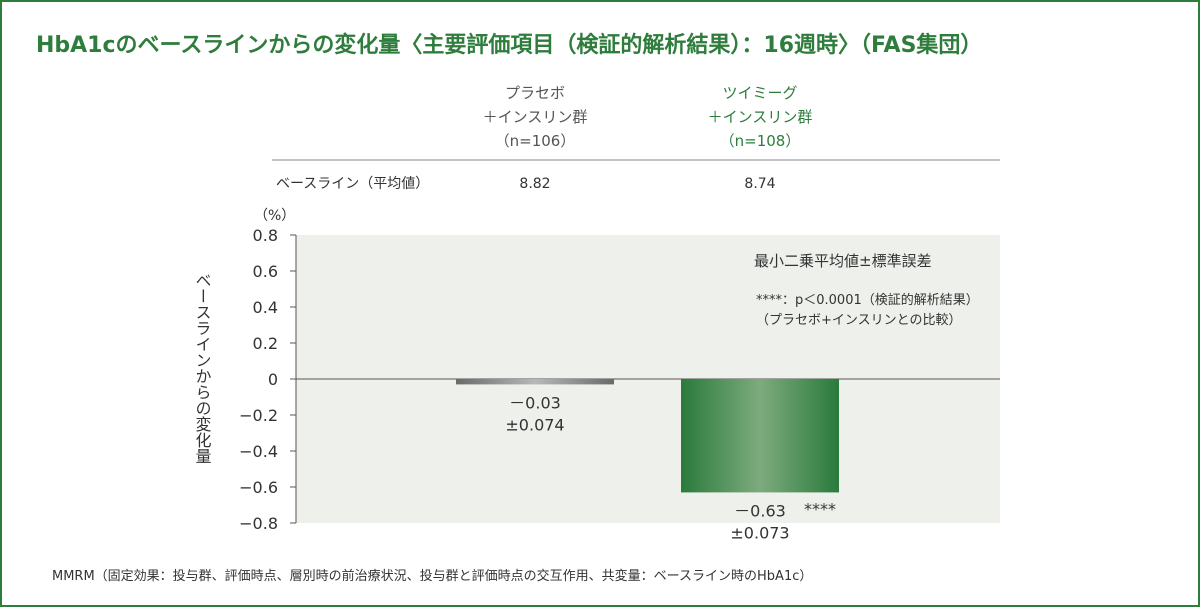 This screenshot has width=1200, height=607. What do you see at coordinates (265, 343) in the screenshot?
I see `y-tick-label: 0.2` at bounding box center [265, 343].